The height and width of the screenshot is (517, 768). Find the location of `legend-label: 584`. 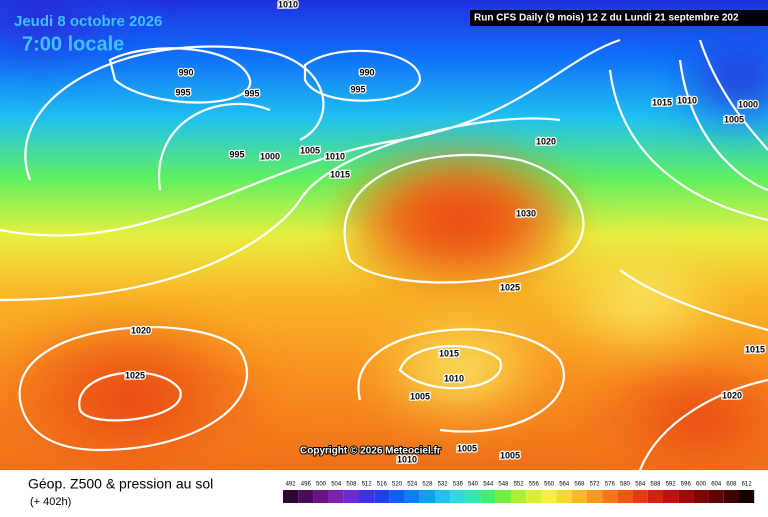

legend-label: 584 is located at coordinates (640, 485).